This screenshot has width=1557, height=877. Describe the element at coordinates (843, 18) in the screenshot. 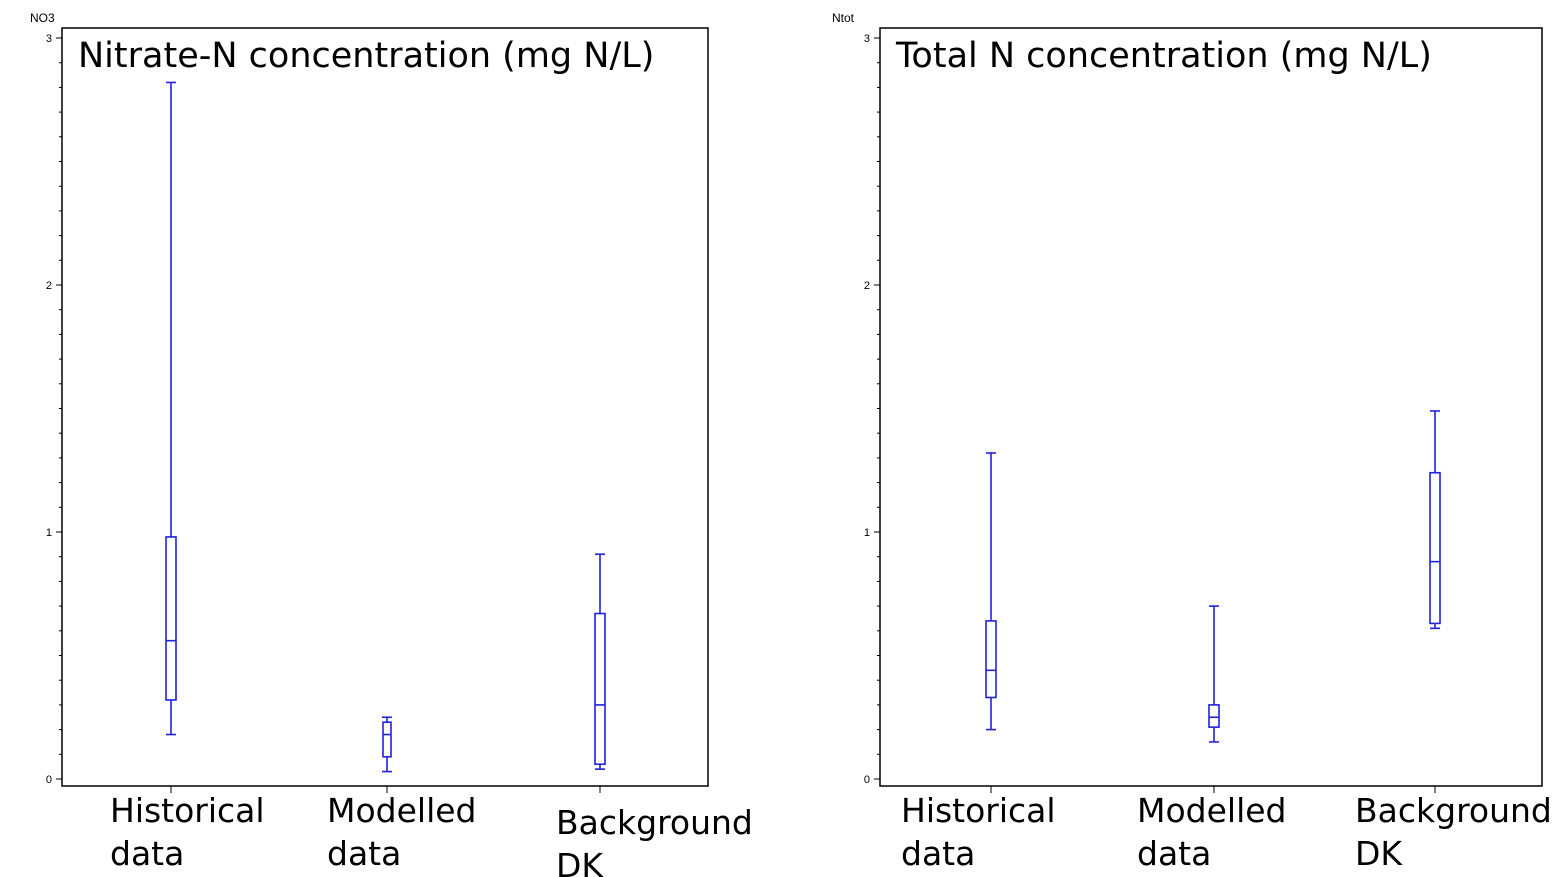

I see `y-axis-label: Ntot` at that location.